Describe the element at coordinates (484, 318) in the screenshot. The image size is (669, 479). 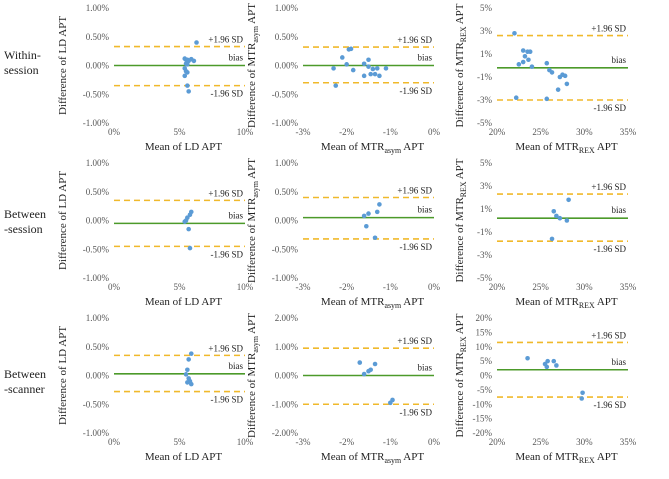
I see `y-tick-label: 20%` at that location.